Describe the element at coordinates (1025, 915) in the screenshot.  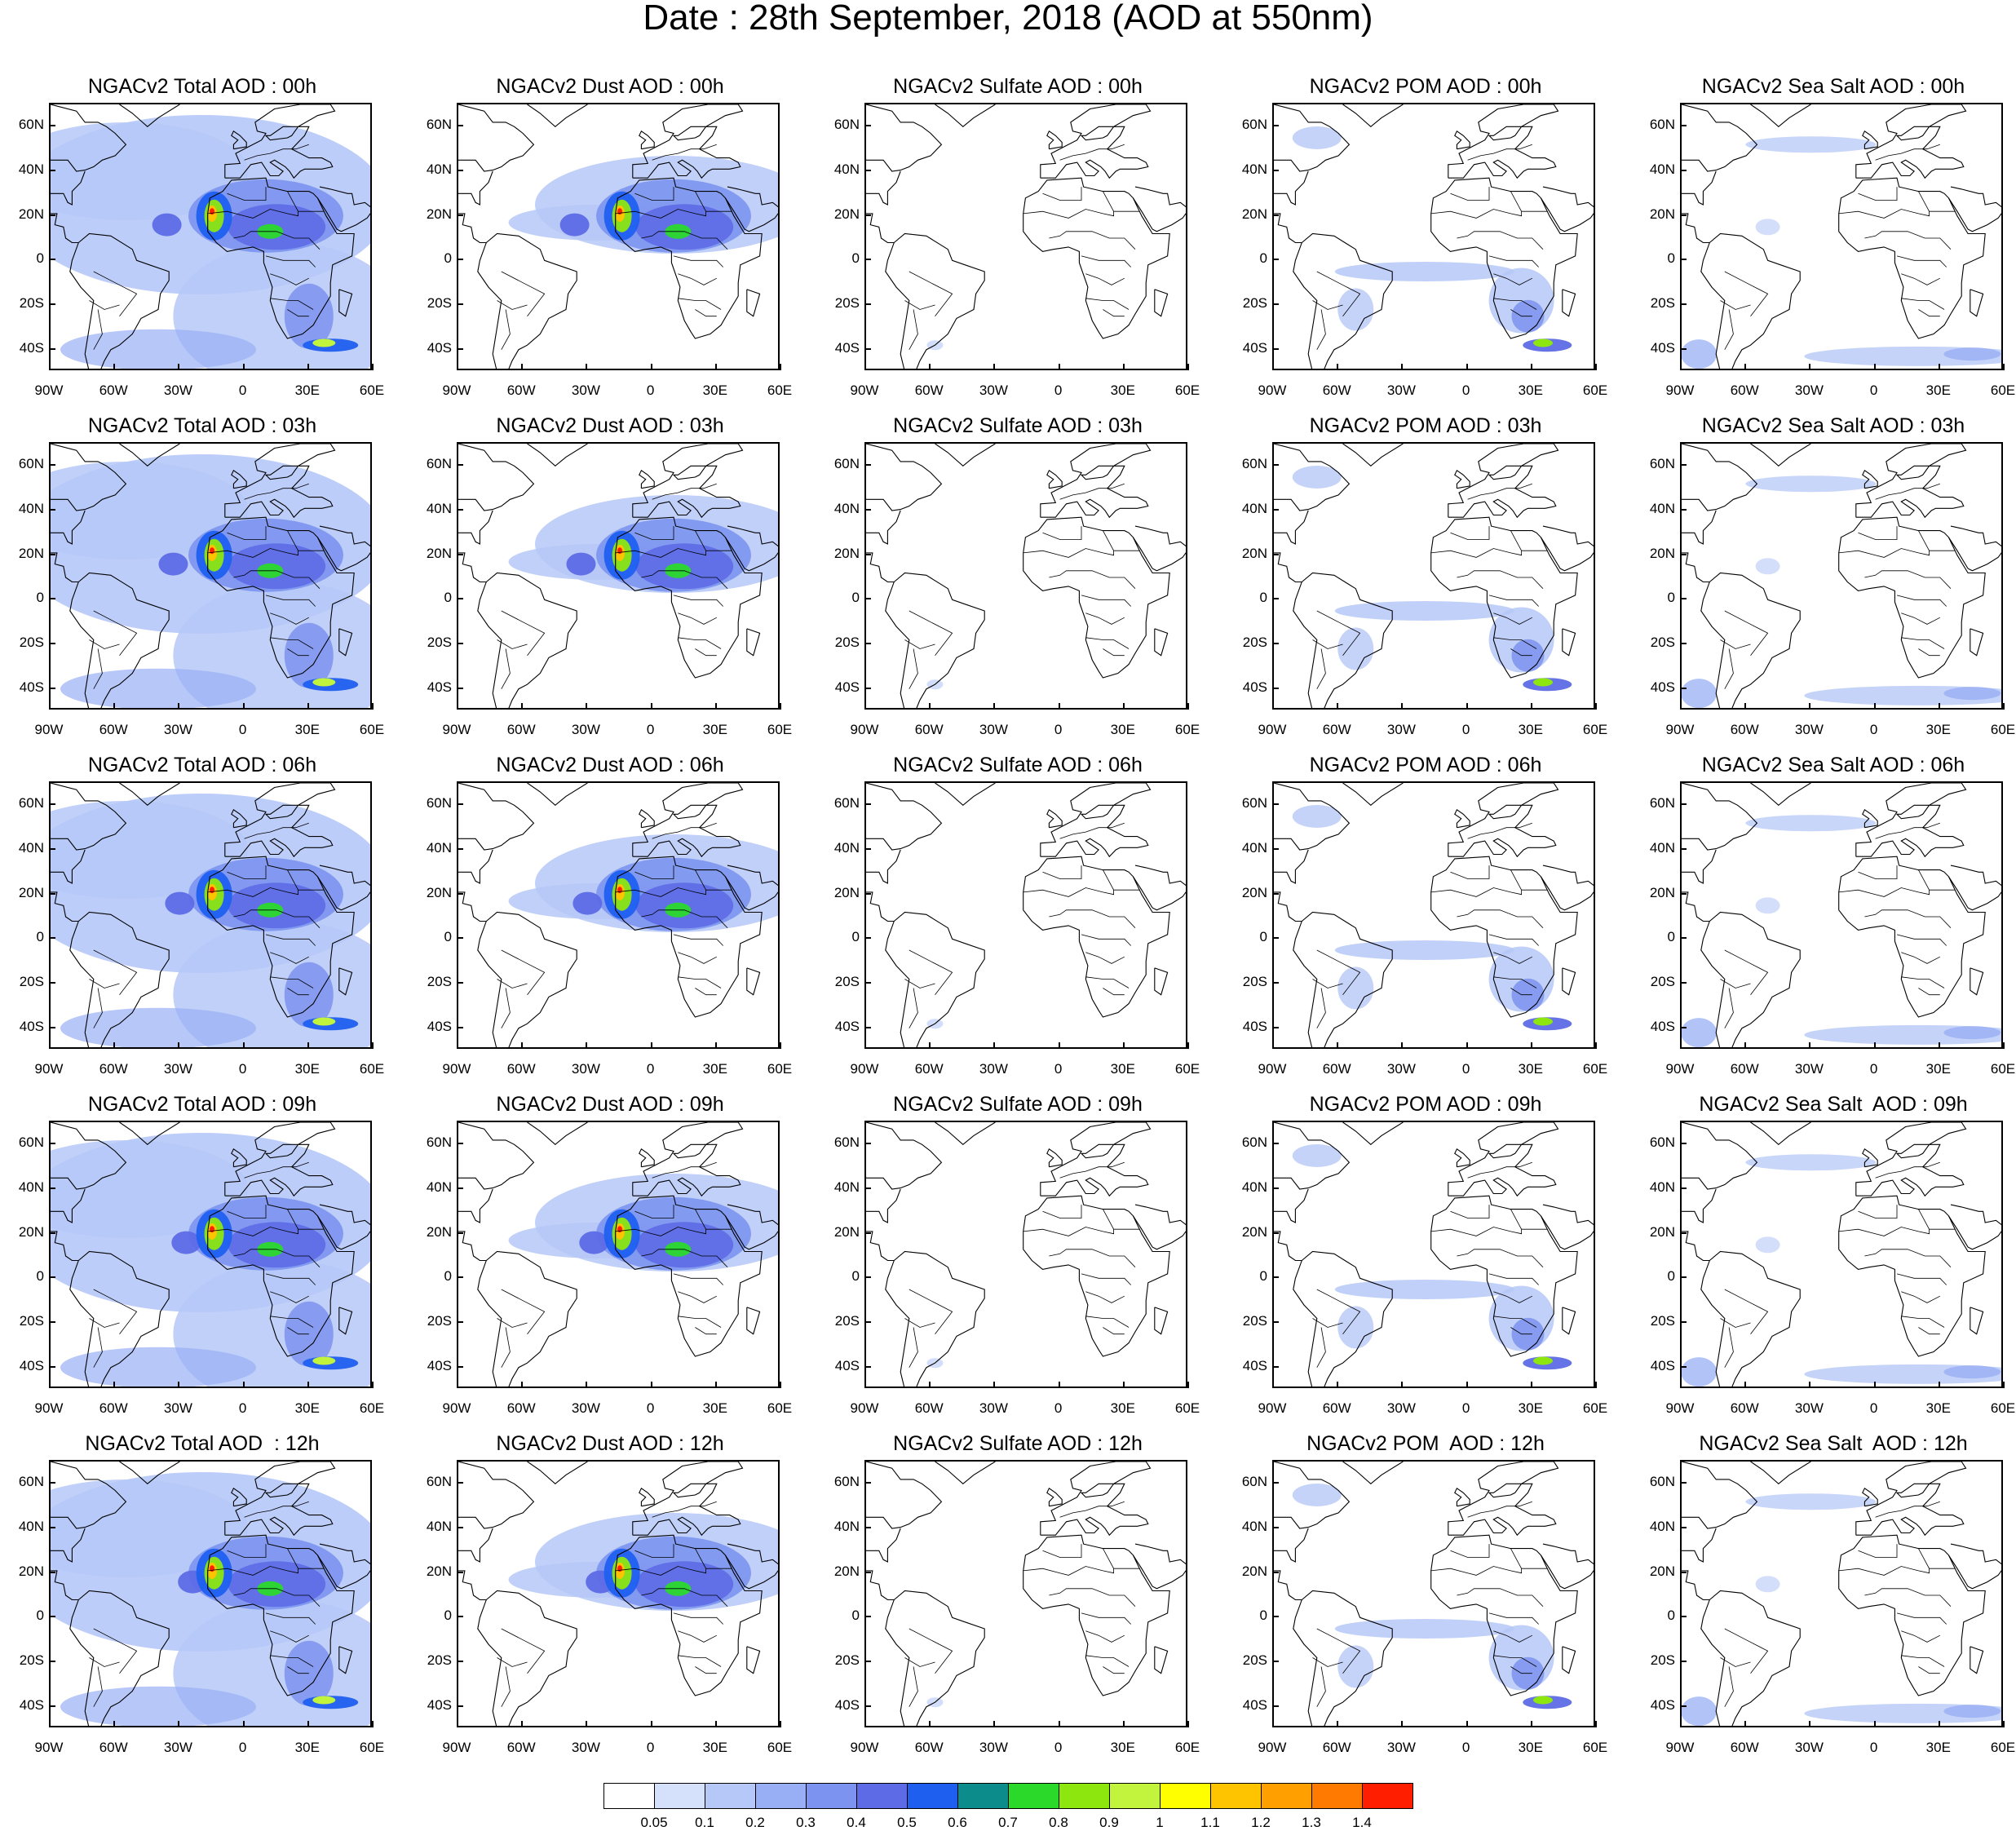
I see `map-plot-area` at that location.